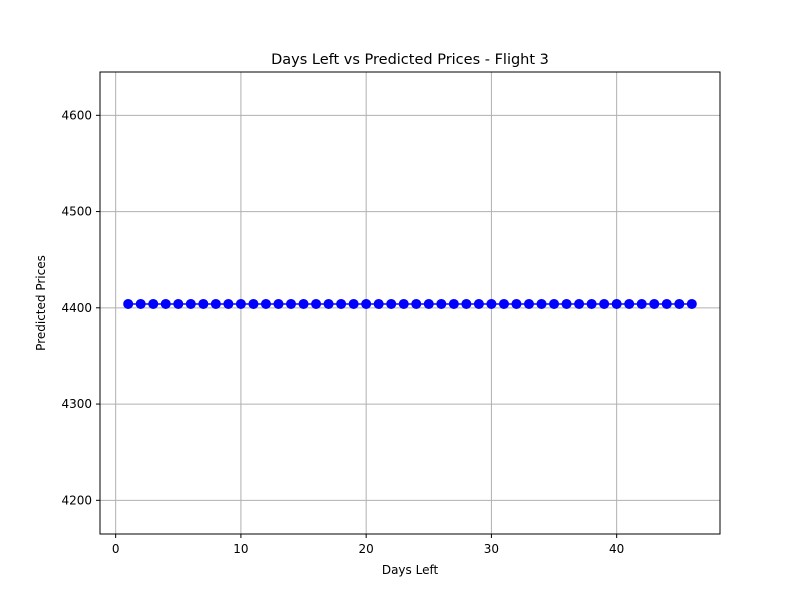  What do you see at coordinates (41, 303) in the screenshot?
I see `y-axis-label: Predicted Prices` at bounding box center [41, 303].